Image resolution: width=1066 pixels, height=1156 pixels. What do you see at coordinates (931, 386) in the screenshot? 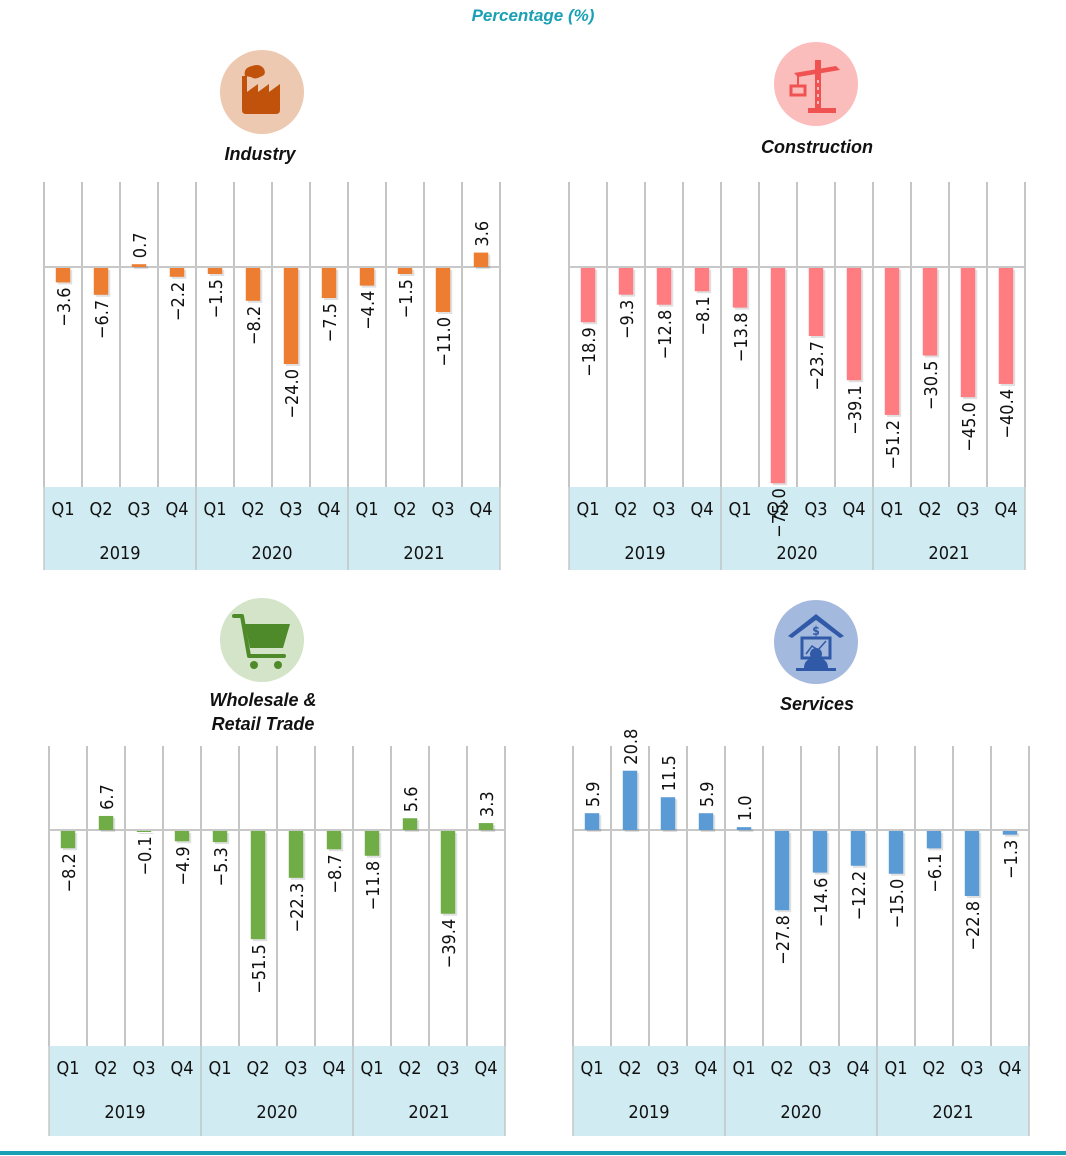
I see `data-label: −30.5` at bounding box center [931, 386].